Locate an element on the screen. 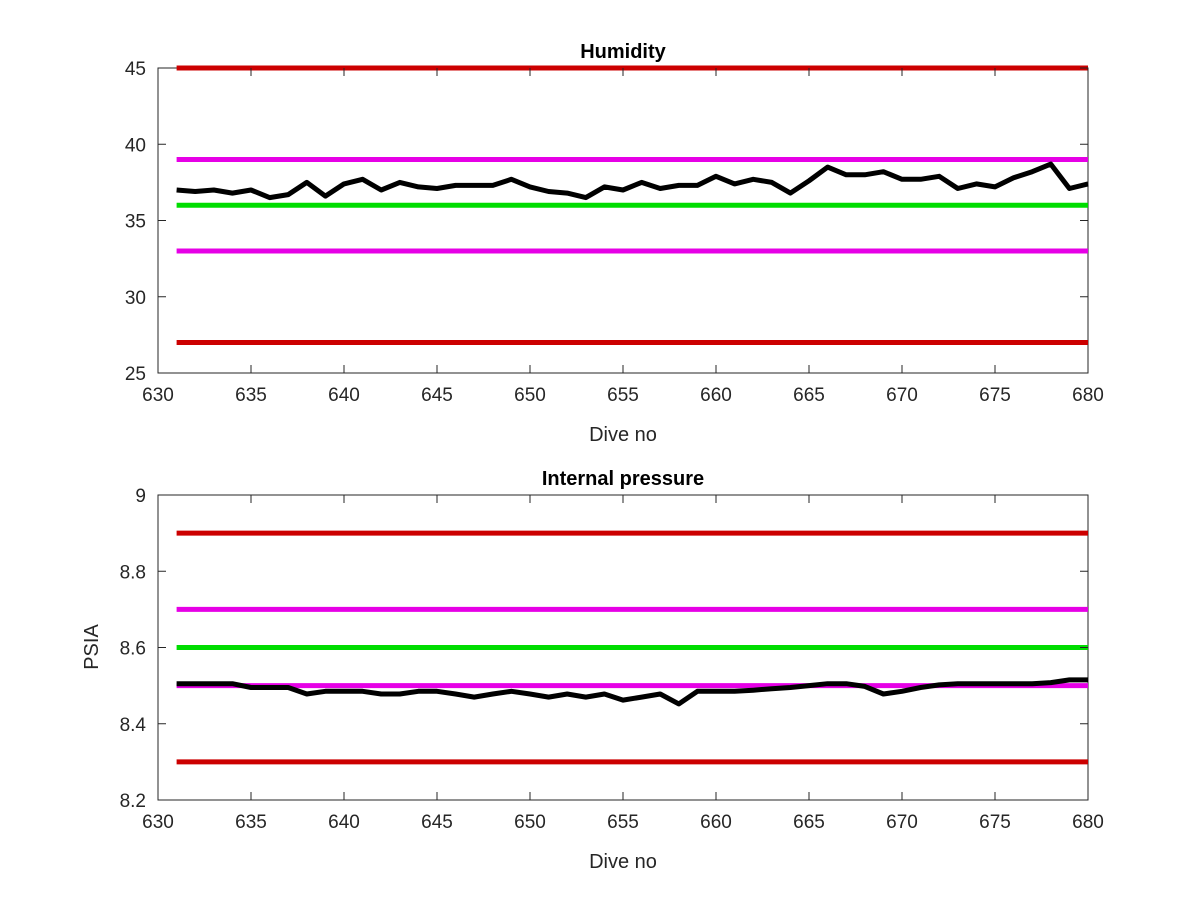  pressure-title: Internal pressure is located at coordinates (623, 479).